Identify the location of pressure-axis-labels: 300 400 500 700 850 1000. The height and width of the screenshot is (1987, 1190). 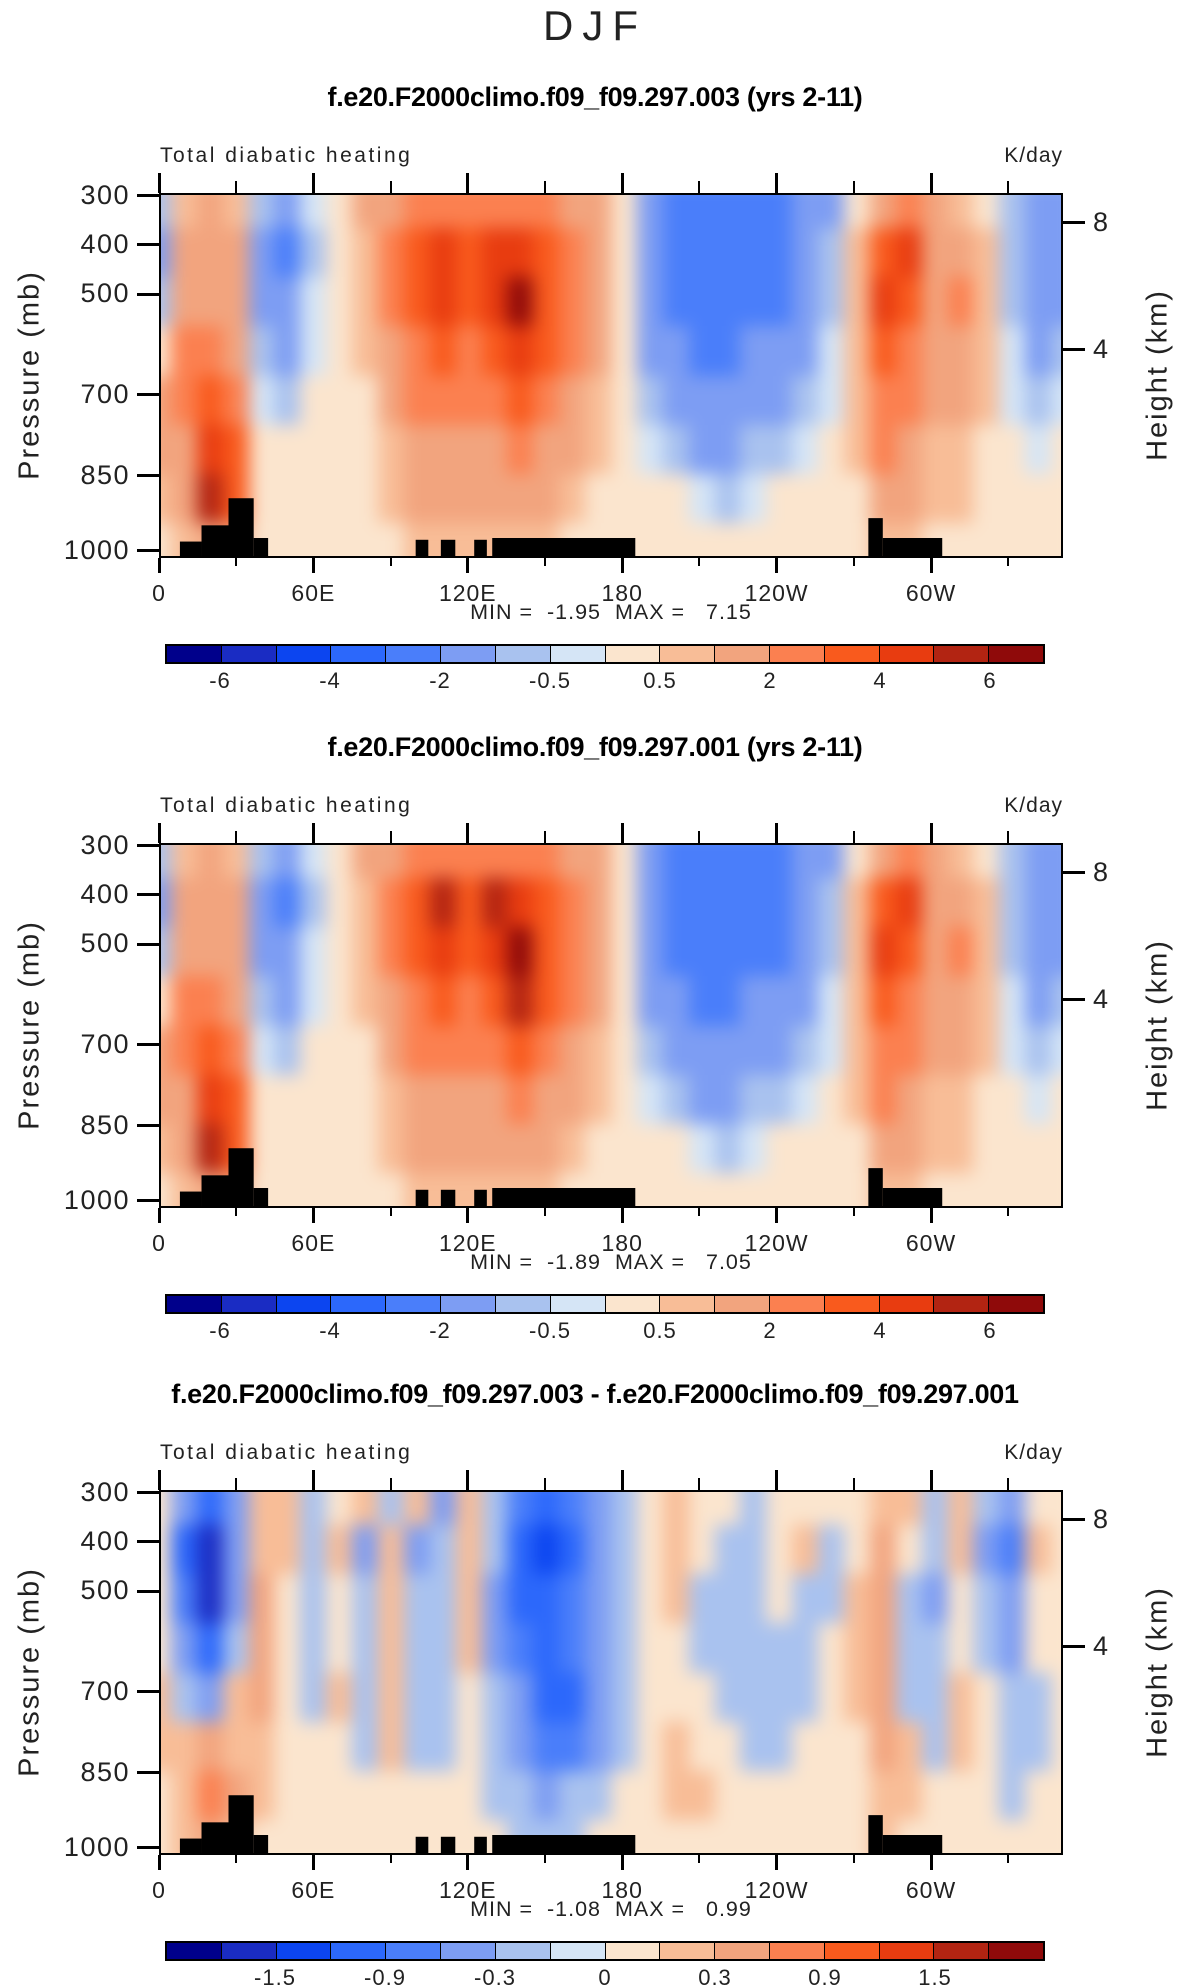
(65, 372).